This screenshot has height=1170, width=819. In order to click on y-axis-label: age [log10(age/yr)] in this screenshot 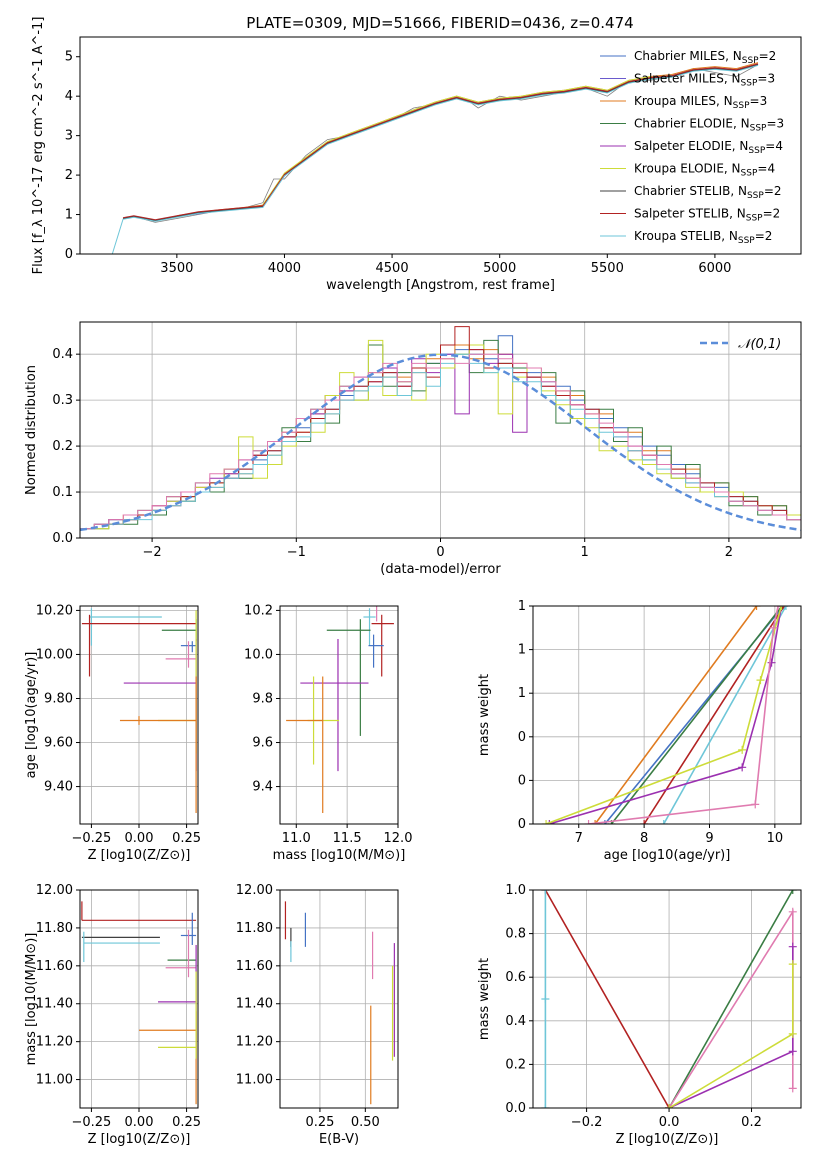, I will do `click(31, 715)`.